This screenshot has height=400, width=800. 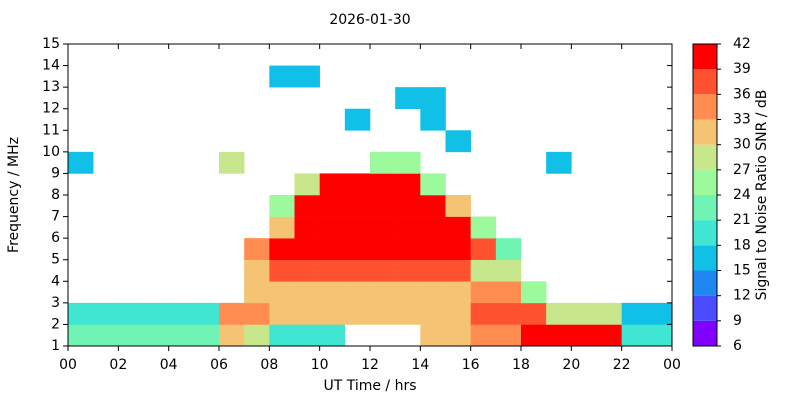 I want to click on y-axis-label: Frequency / MHz, so click(x=14, y=195).